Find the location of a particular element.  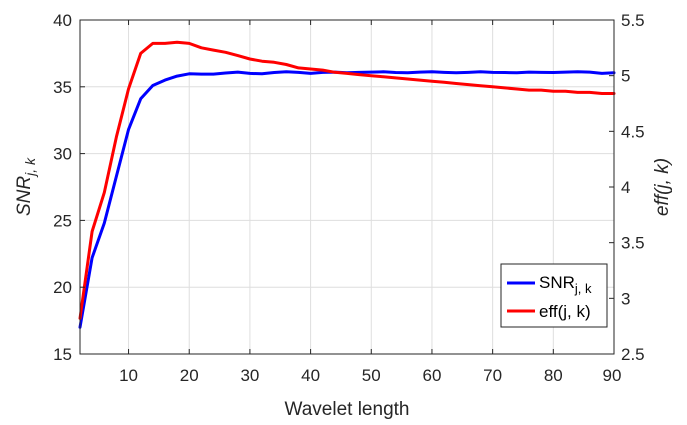

x-tick-label-7: 80 is located at coordinates (553, 375).